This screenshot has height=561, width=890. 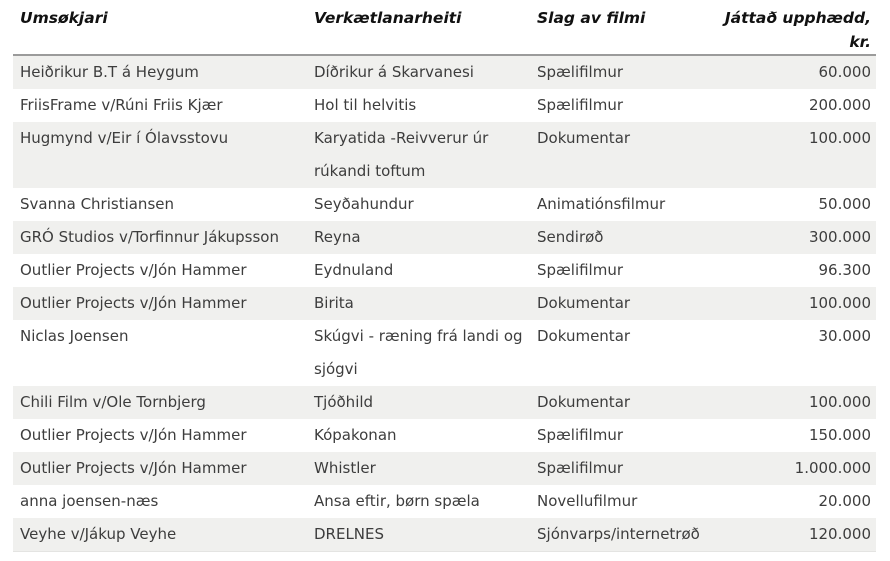 I want to click on cell-project-title: Tjóðhild, so click(x=344, y=402).